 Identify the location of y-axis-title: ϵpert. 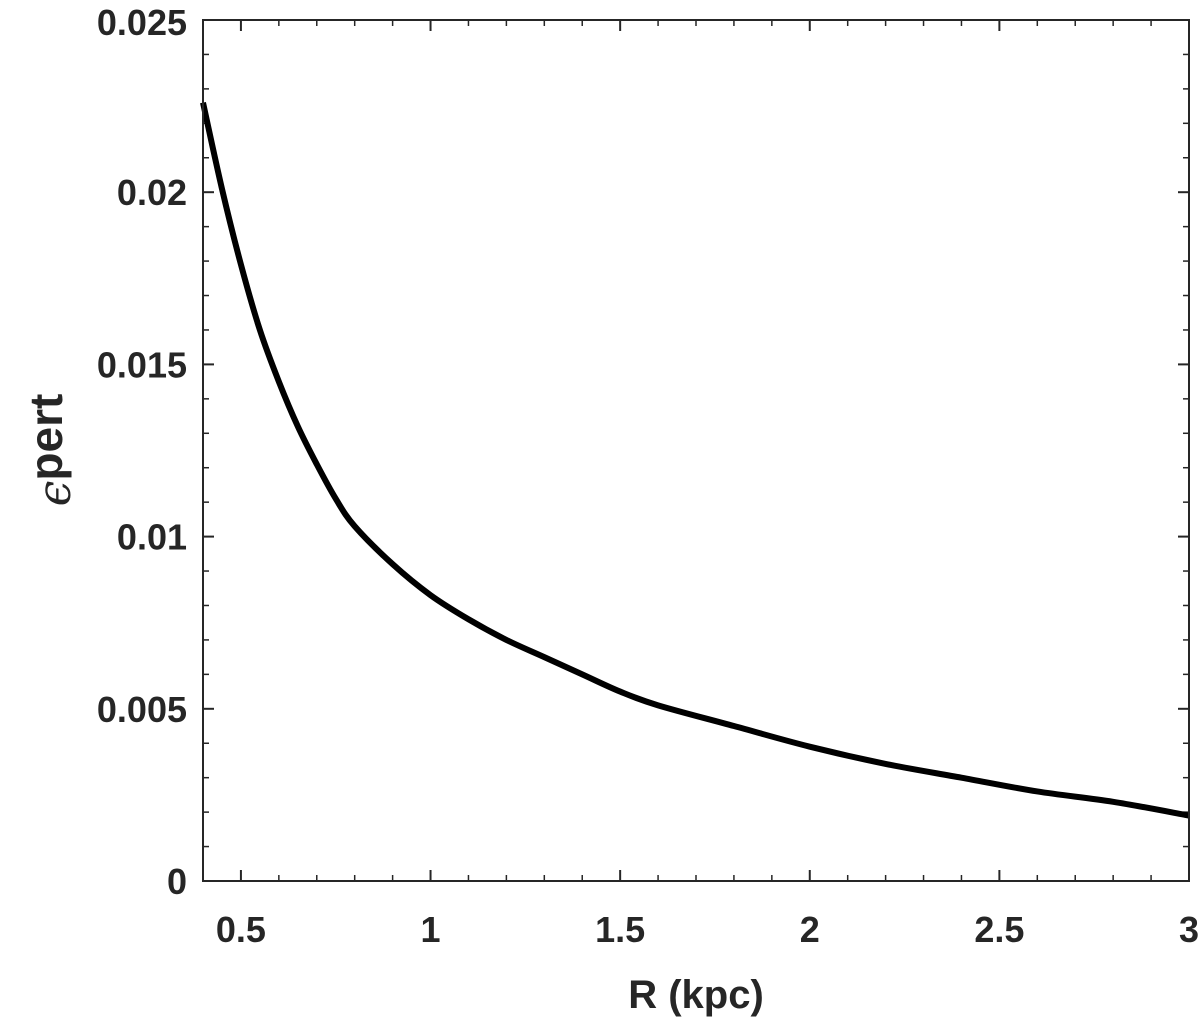
(50, 450).